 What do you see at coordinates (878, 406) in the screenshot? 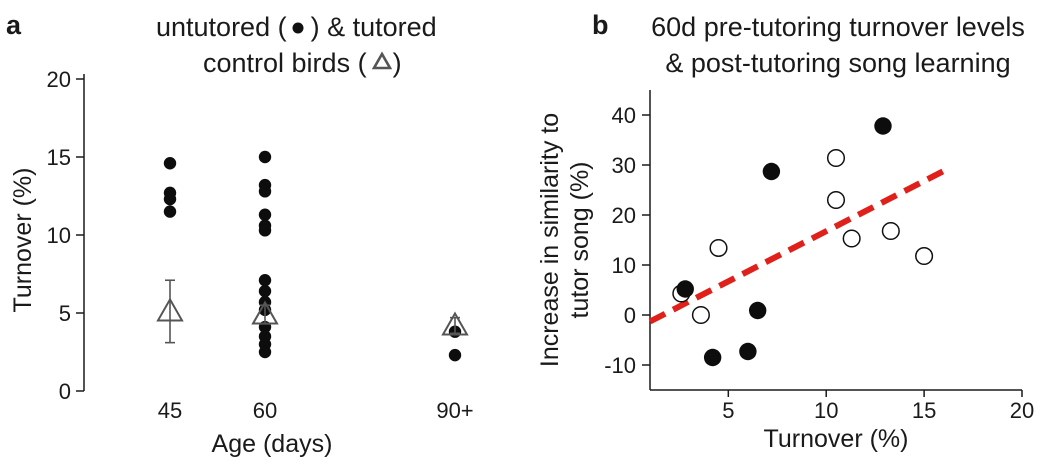
I see `panel-b-x-ticks: 5 10 15 20` at bounding box center [878, 406].